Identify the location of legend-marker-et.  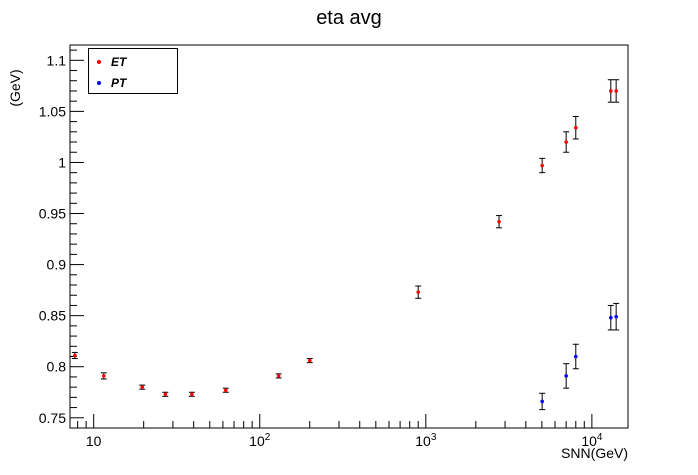
(99, 62).